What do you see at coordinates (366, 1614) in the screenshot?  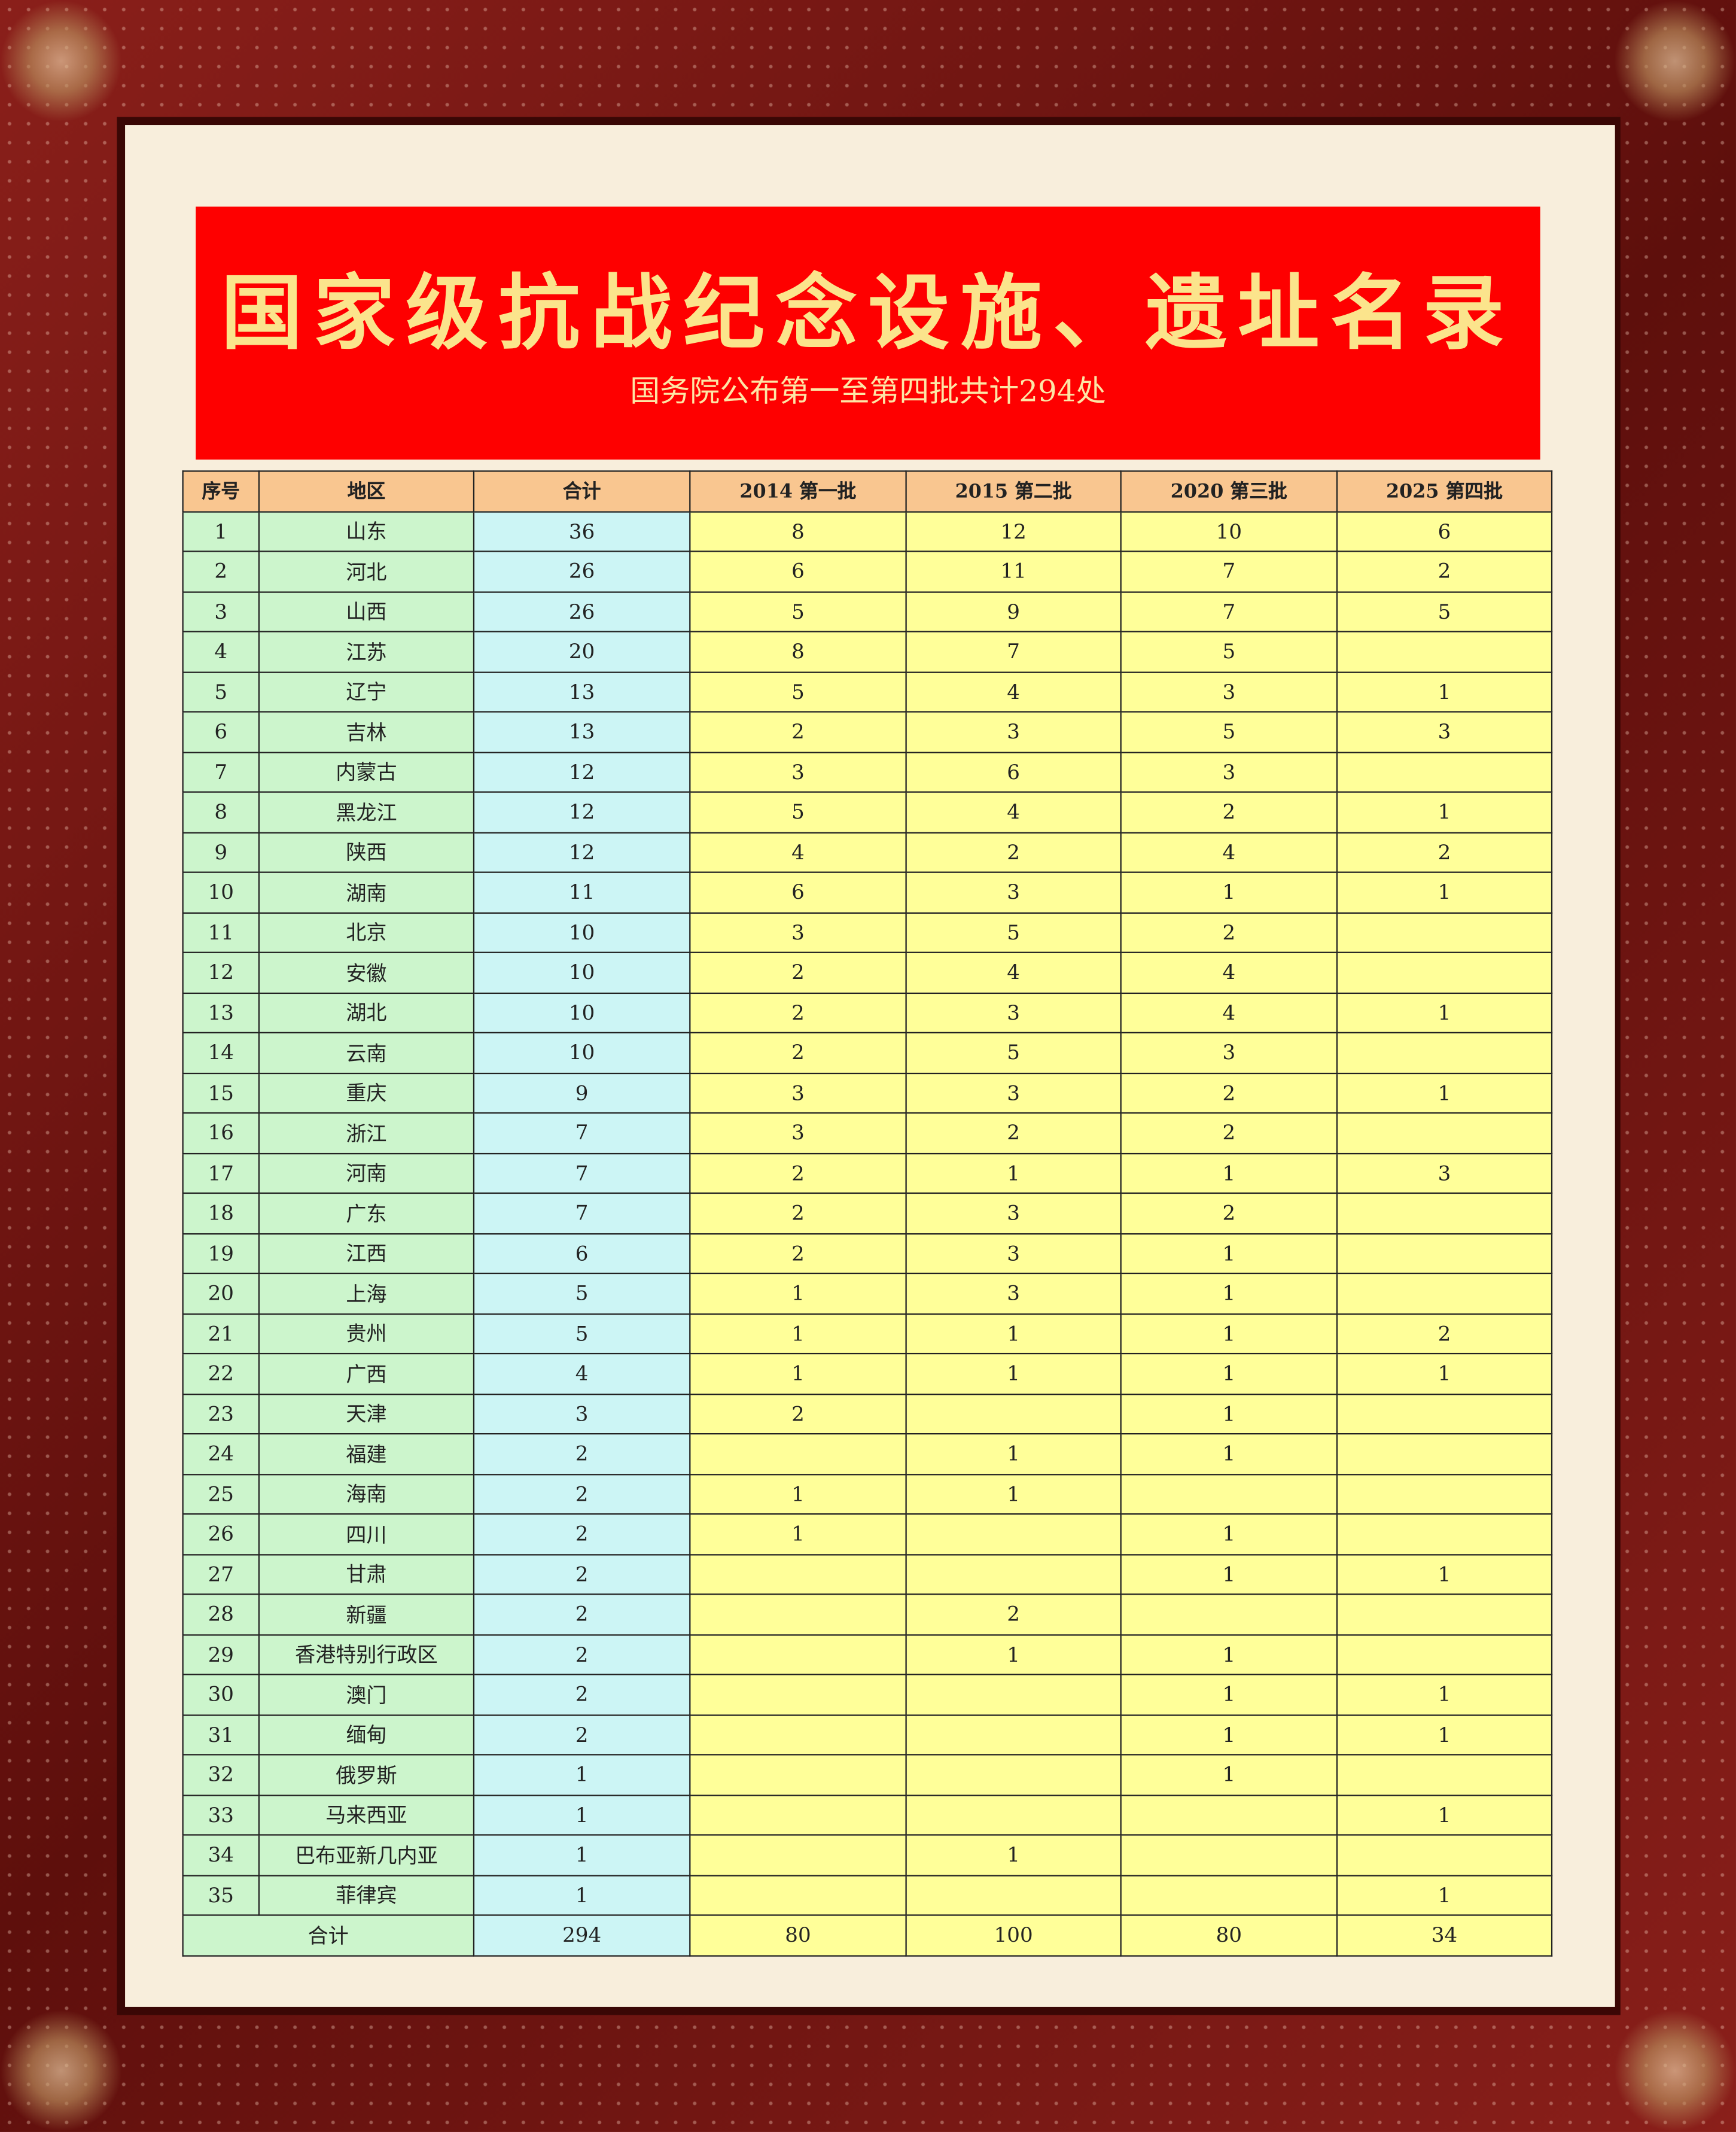 I see `cell: 新疆` at bounding box center [366, 1614].